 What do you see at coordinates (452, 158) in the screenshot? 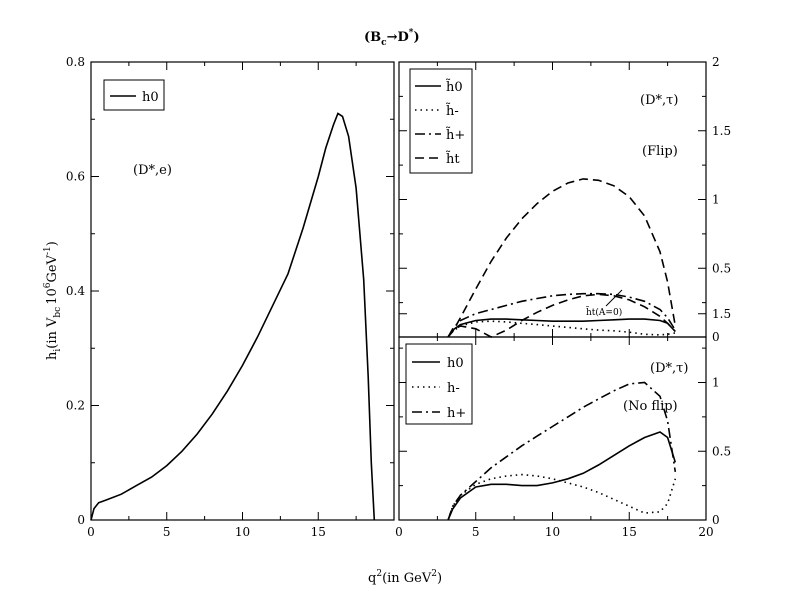
I see `legend-label: h̃t` at bounding box center [452, 158].